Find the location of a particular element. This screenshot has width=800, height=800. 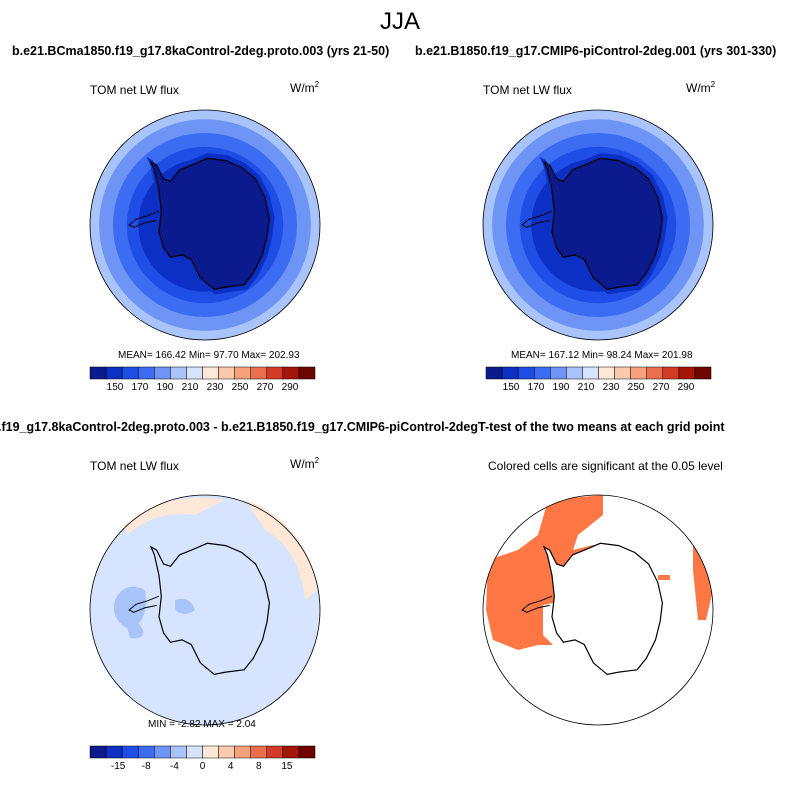

panel3-map-group is located at coordinates (205, 610).